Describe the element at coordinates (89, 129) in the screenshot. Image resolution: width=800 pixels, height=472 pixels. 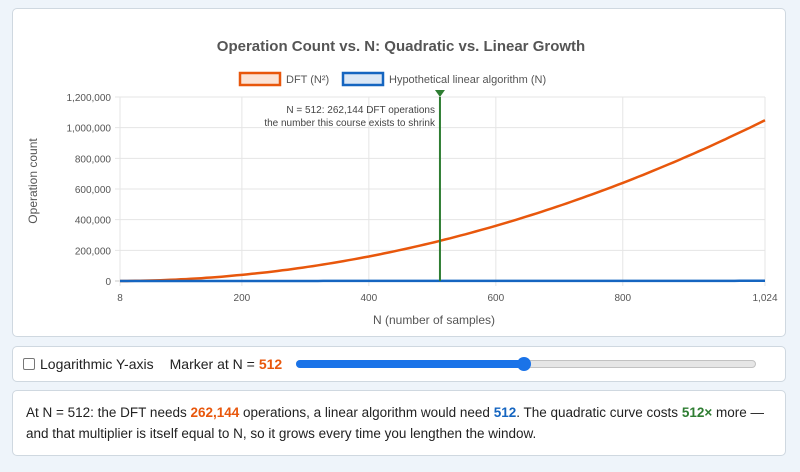
I see `y-tick-label: 1,000,000` at that location.